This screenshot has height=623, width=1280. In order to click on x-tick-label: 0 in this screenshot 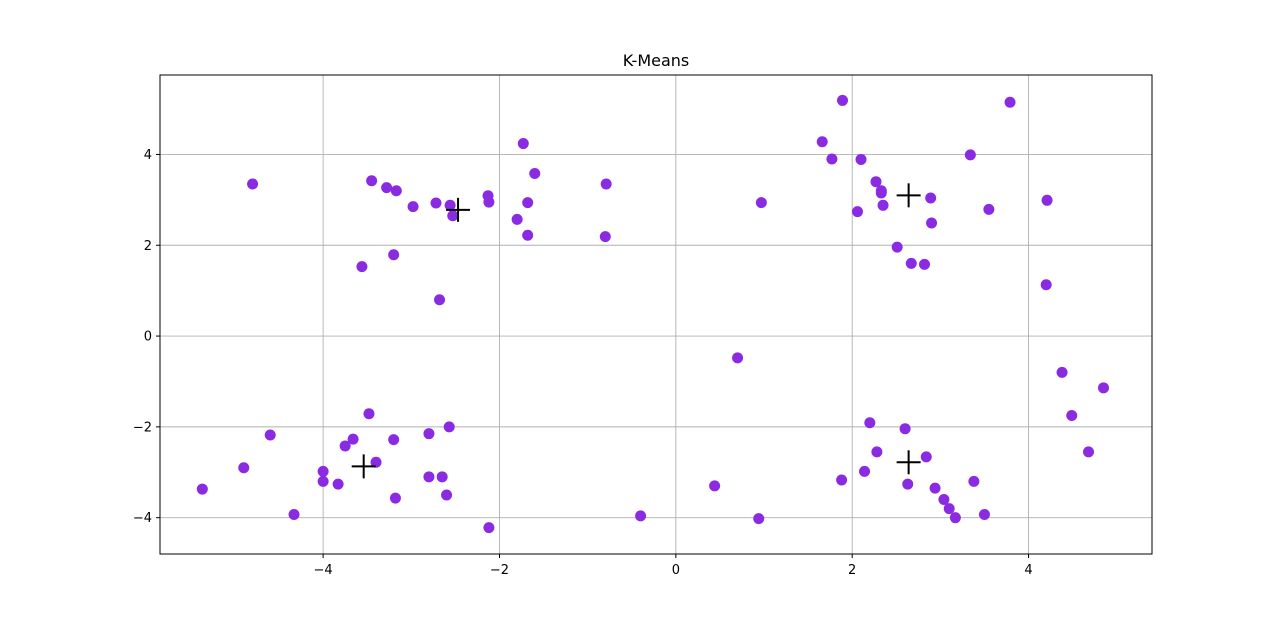, I will do `click(676, 570)`.